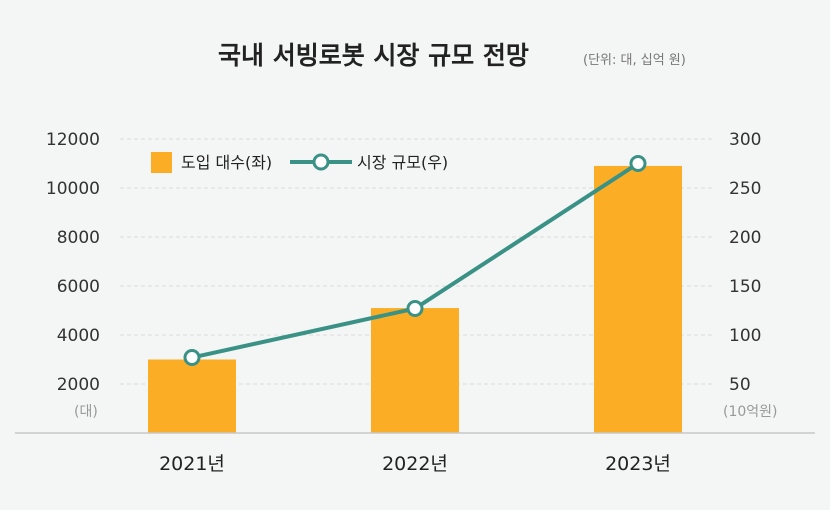 The height and width of the screenshot is (510, 830). What do you see at coordinates (78, 336) in the screenshot?
I see `left-tick-label: 4000` at bounding box center [78, 336].